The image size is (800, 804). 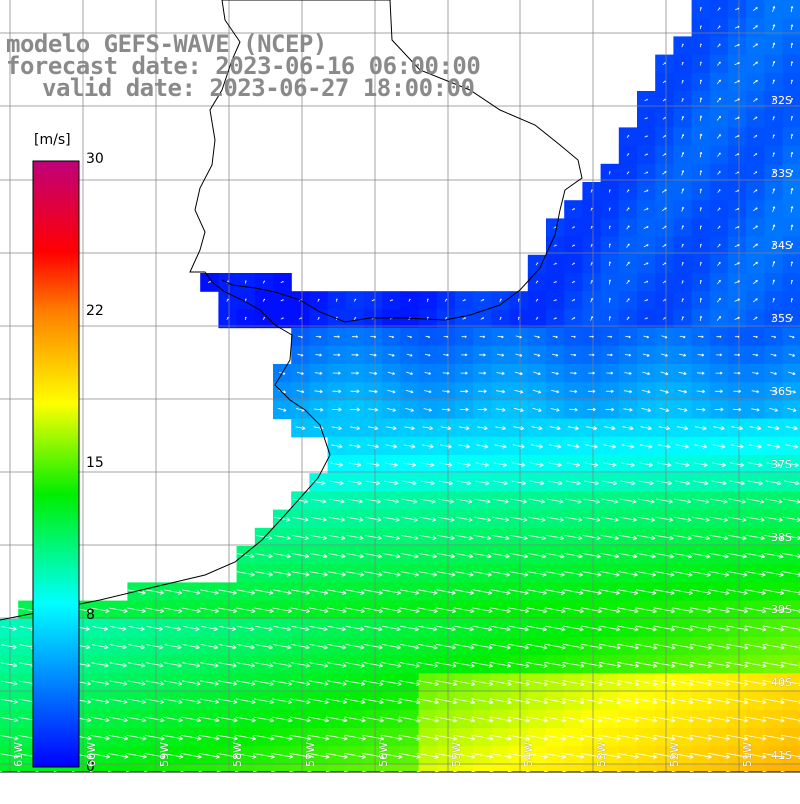 What do you see at coordinates (18, 754) in the screenshot?
I see `lon-label-61w: 61W` at bounding box center [18, 754].